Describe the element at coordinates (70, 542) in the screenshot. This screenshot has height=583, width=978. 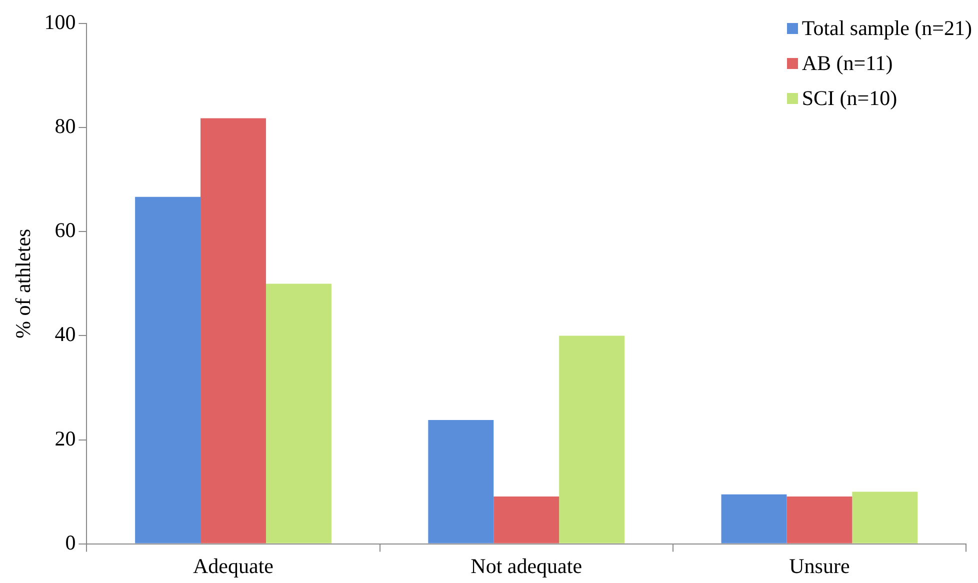
I see `y-tick-label: 0` at that location.